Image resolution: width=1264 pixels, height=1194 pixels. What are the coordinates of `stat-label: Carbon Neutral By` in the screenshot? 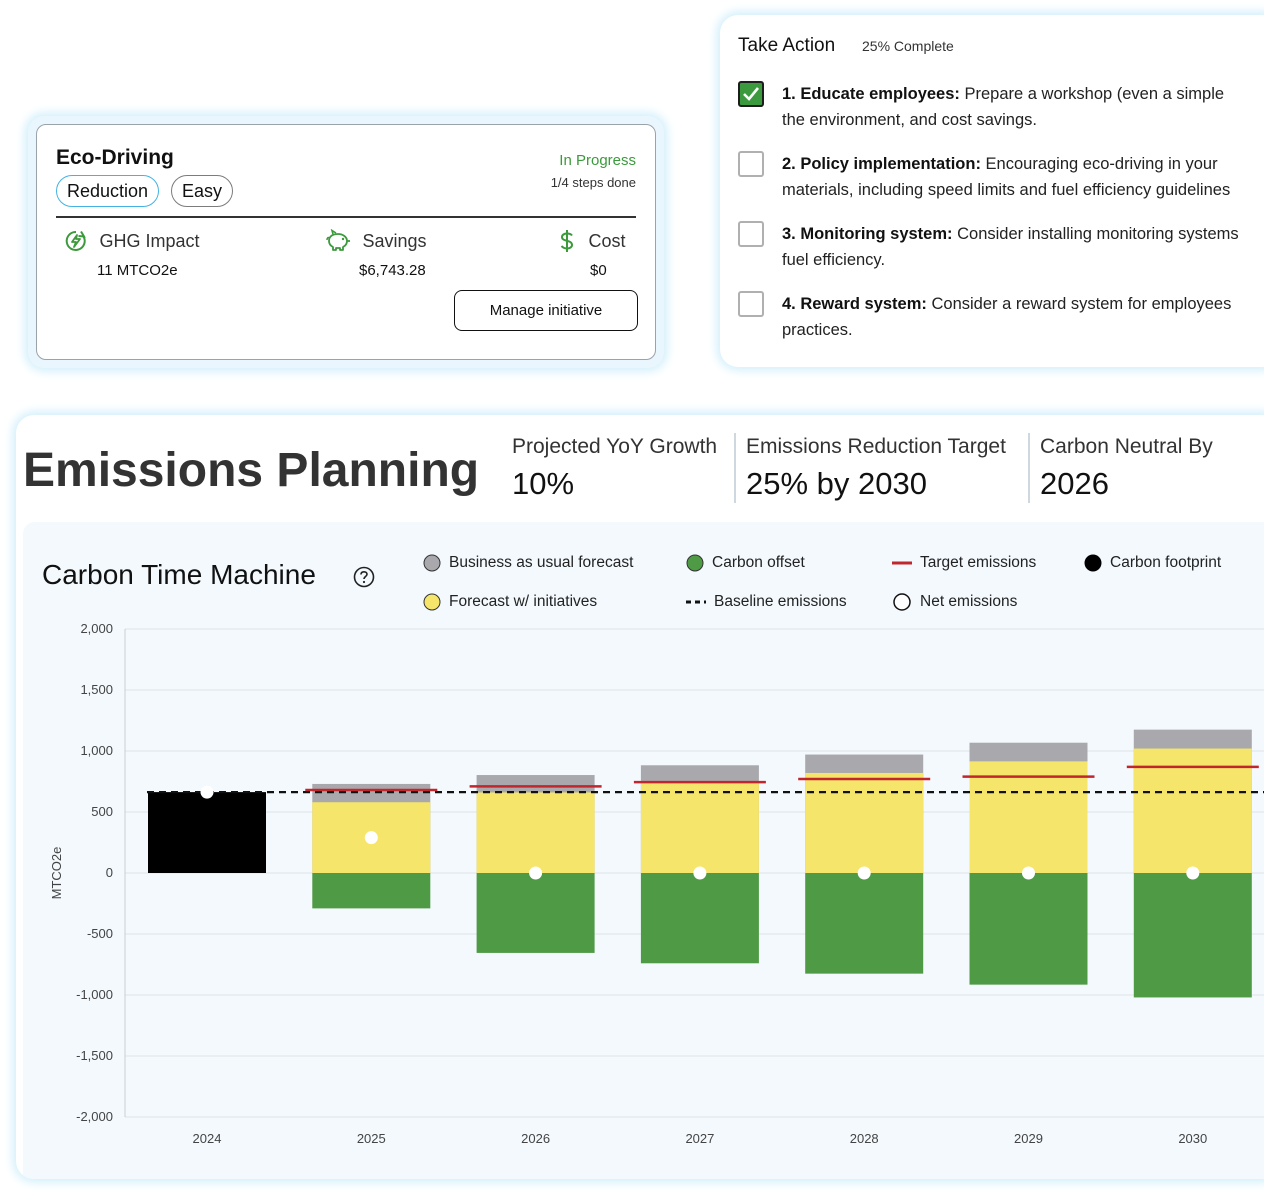 It's located at (1126, 446).